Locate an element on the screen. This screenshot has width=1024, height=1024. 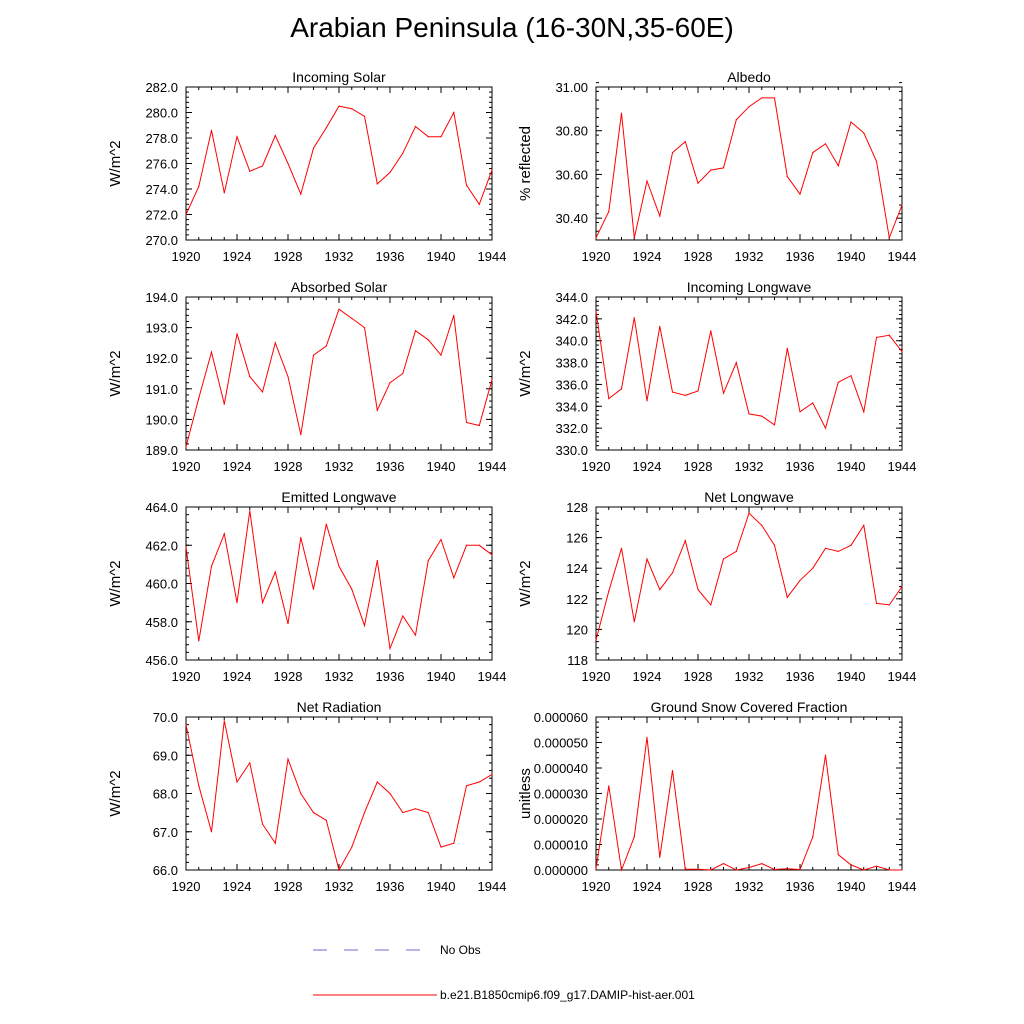
y-tick-label: 128 is located at coordinates (577, 507).